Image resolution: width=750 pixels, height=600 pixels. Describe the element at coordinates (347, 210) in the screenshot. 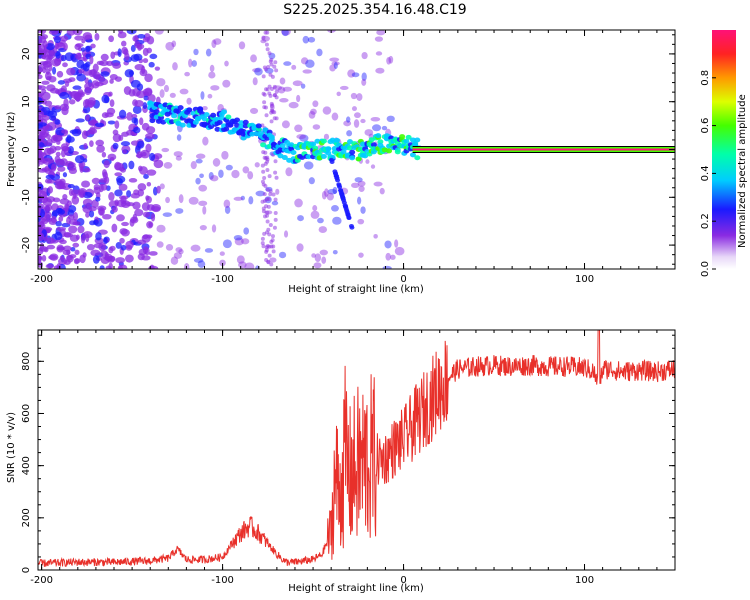

I see `spectrogram-tail-cell` at that location.